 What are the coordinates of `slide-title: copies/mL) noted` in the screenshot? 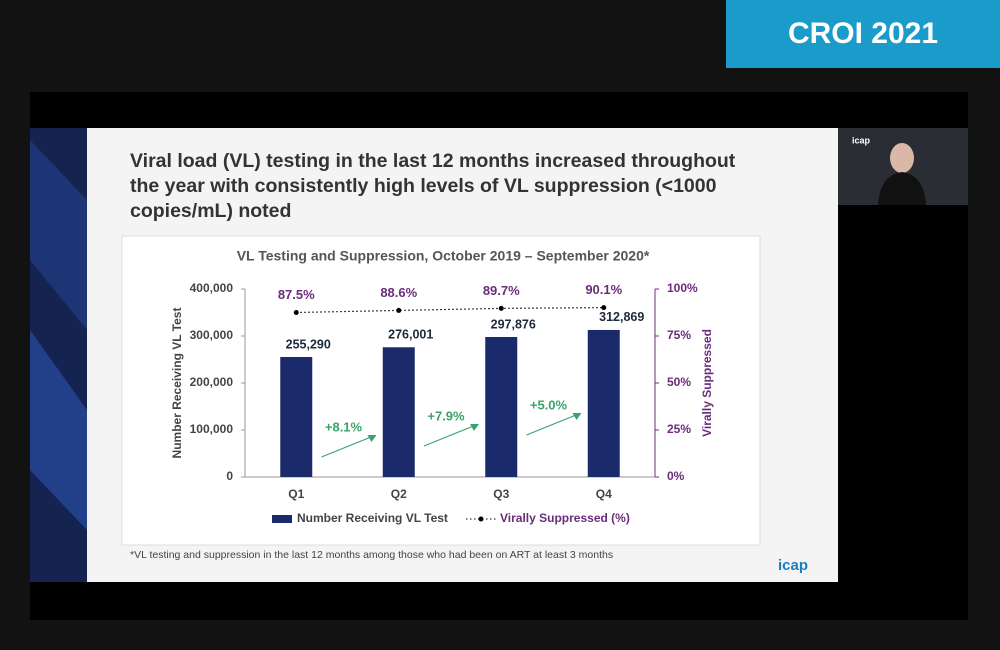 It's located at (210, 211).